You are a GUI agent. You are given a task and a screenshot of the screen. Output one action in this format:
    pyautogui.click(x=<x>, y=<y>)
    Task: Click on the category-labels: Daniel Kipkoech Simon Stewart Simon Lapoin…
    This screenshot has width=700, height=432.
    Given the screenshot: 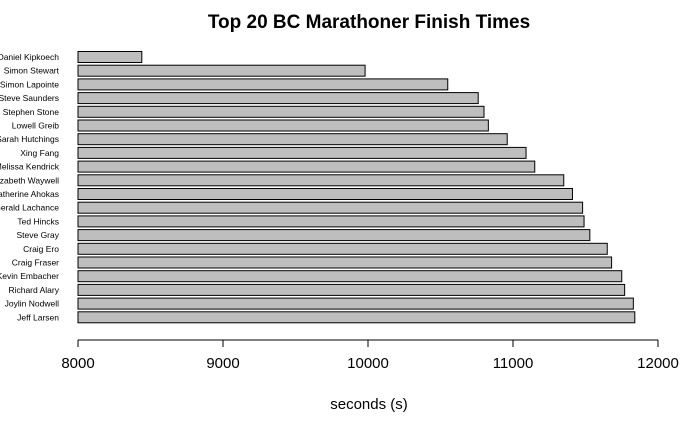 What is the action you would take?
    pyautogui.click(x=30, y=187)
    